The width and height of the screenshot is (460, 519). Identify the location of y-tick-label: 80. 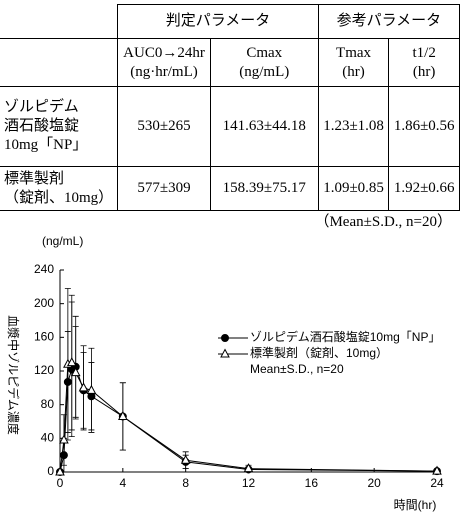
(48, 404).